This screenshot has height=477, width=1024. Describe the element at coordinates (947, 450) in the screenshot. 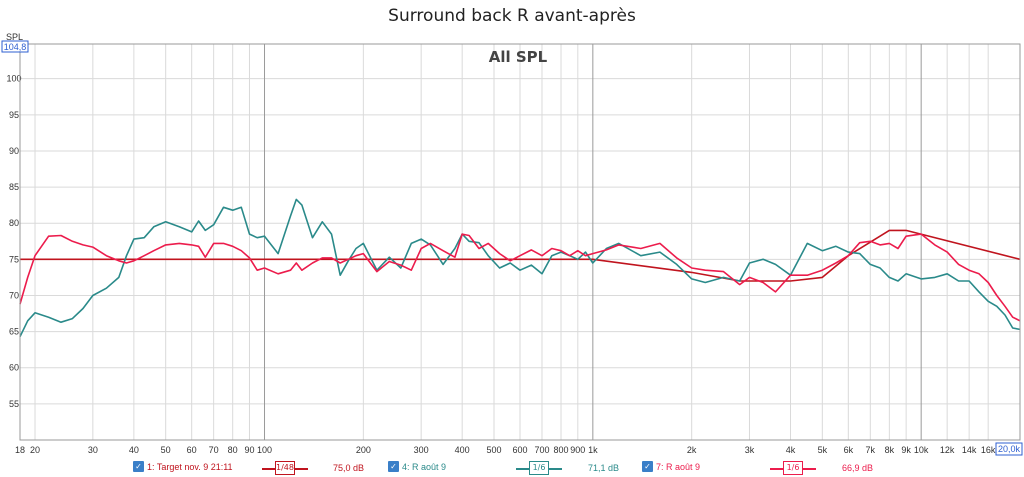

I see `x-tick-label: 12k` at that location.